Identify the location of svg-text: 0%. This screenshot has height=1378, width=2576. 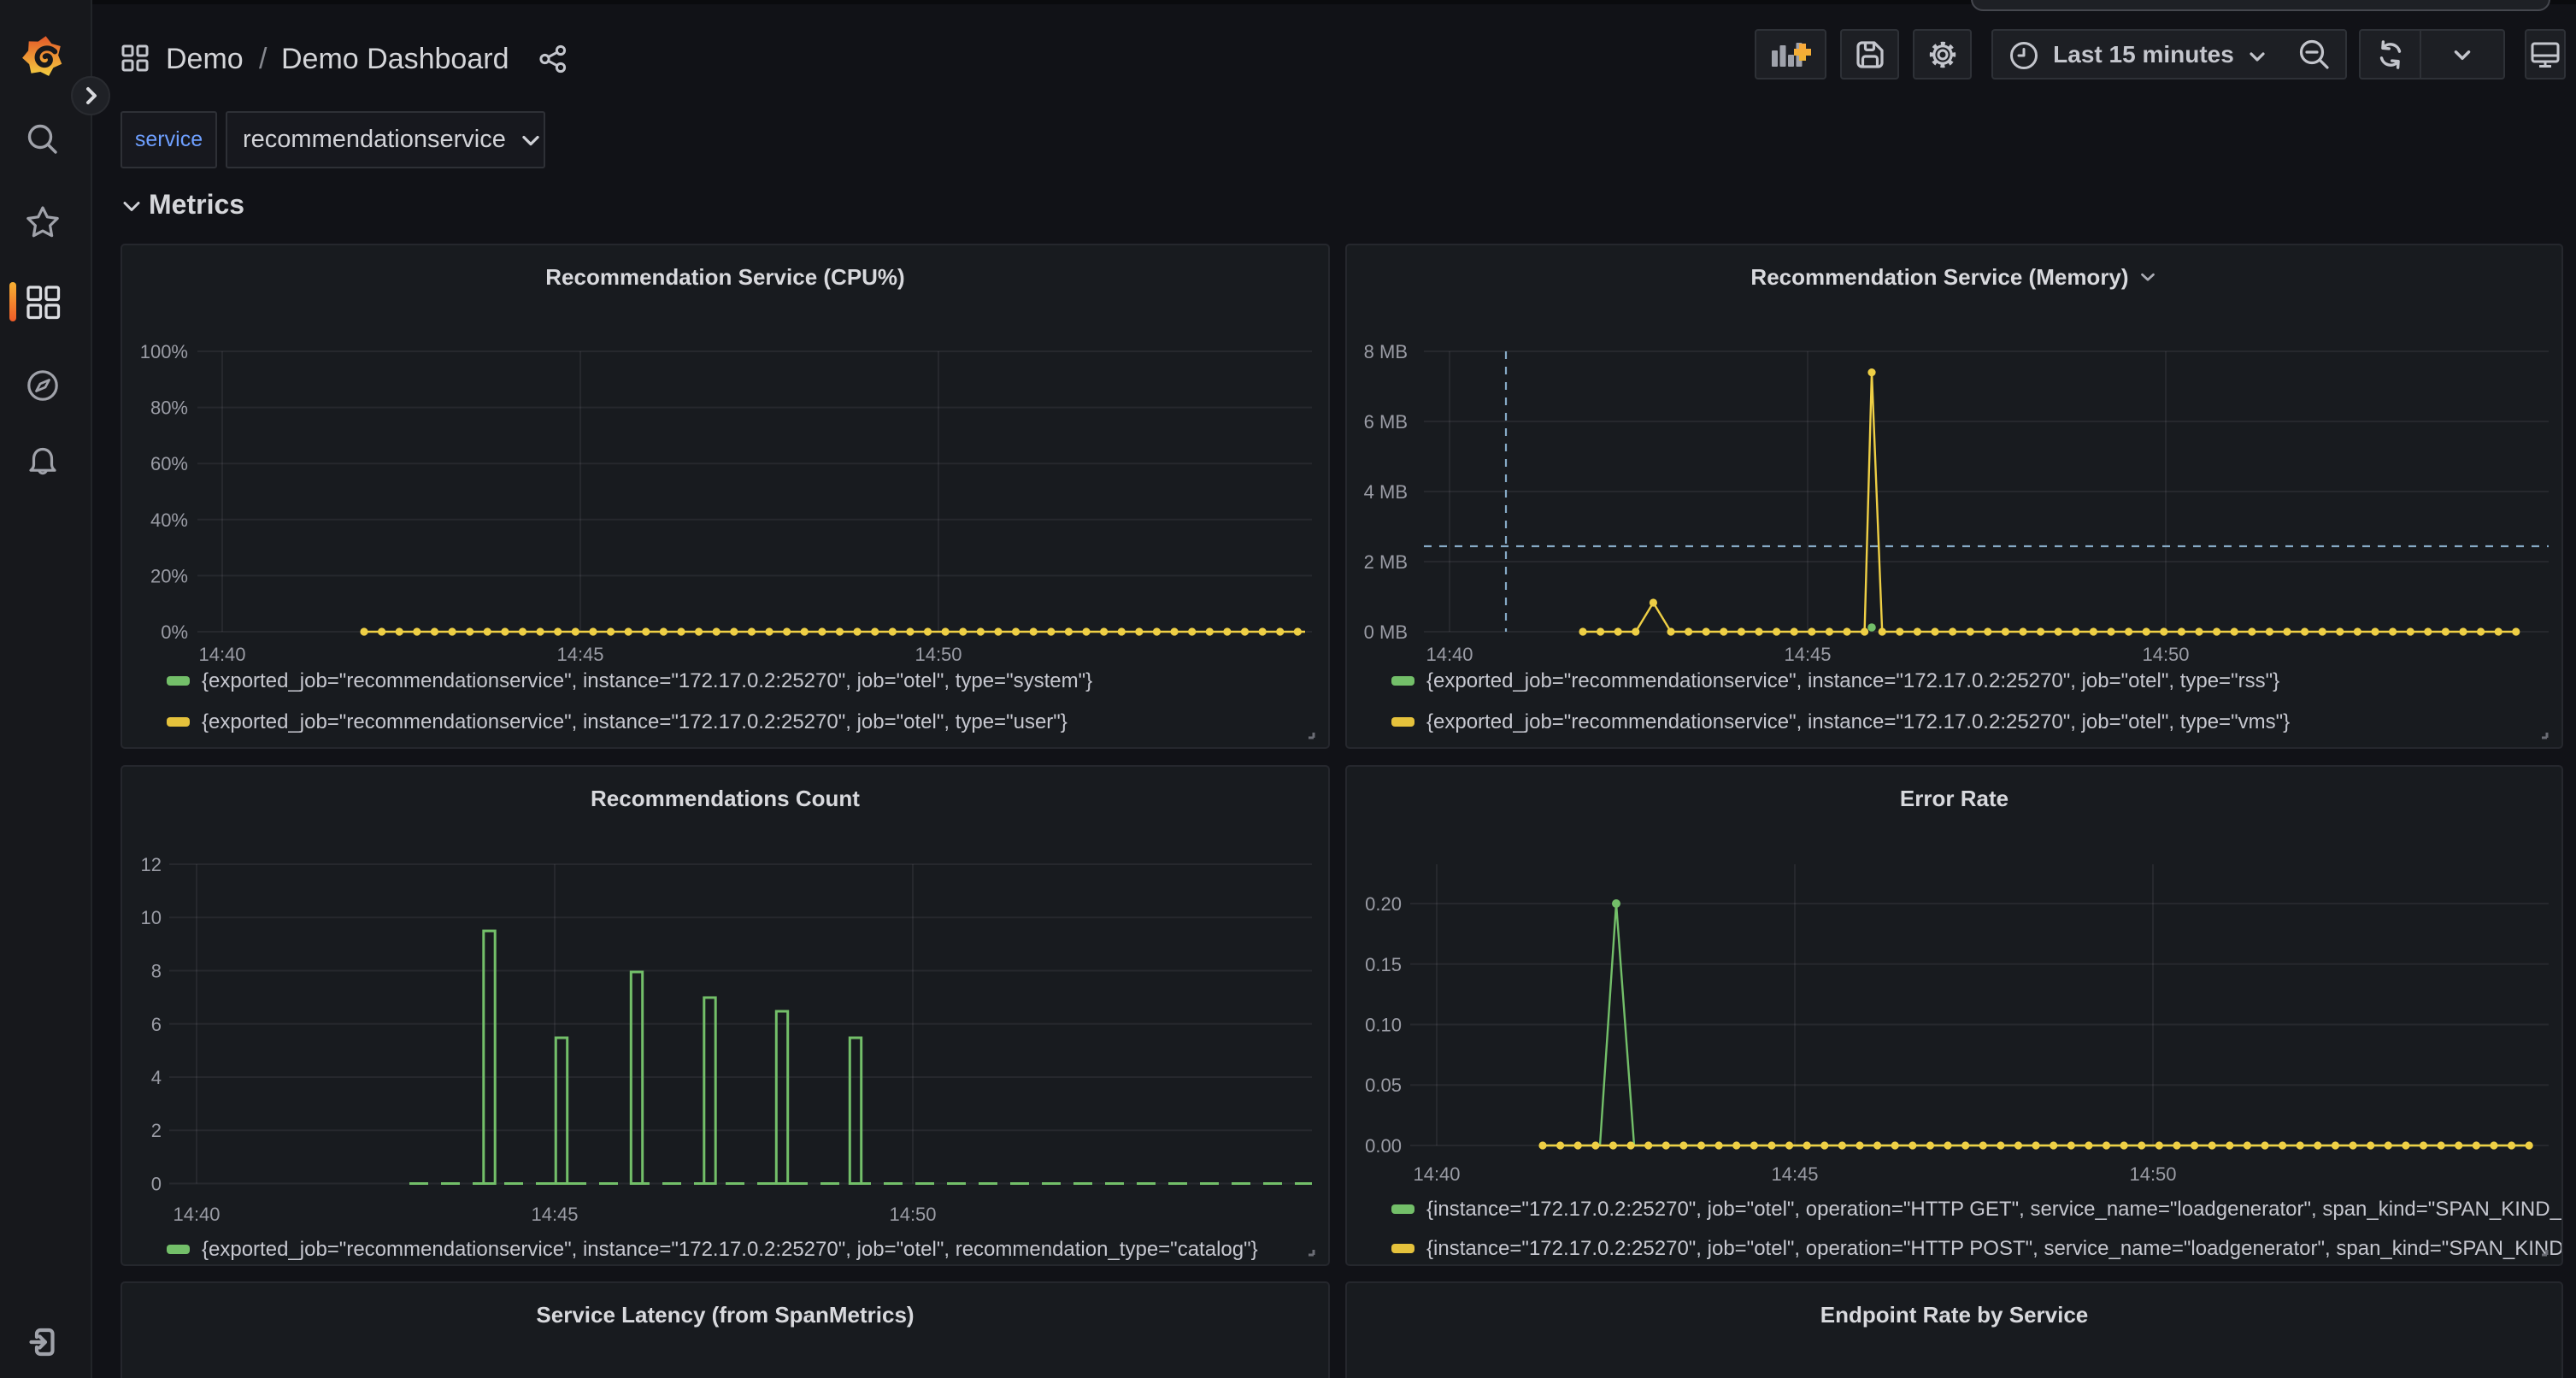
(174, 632).